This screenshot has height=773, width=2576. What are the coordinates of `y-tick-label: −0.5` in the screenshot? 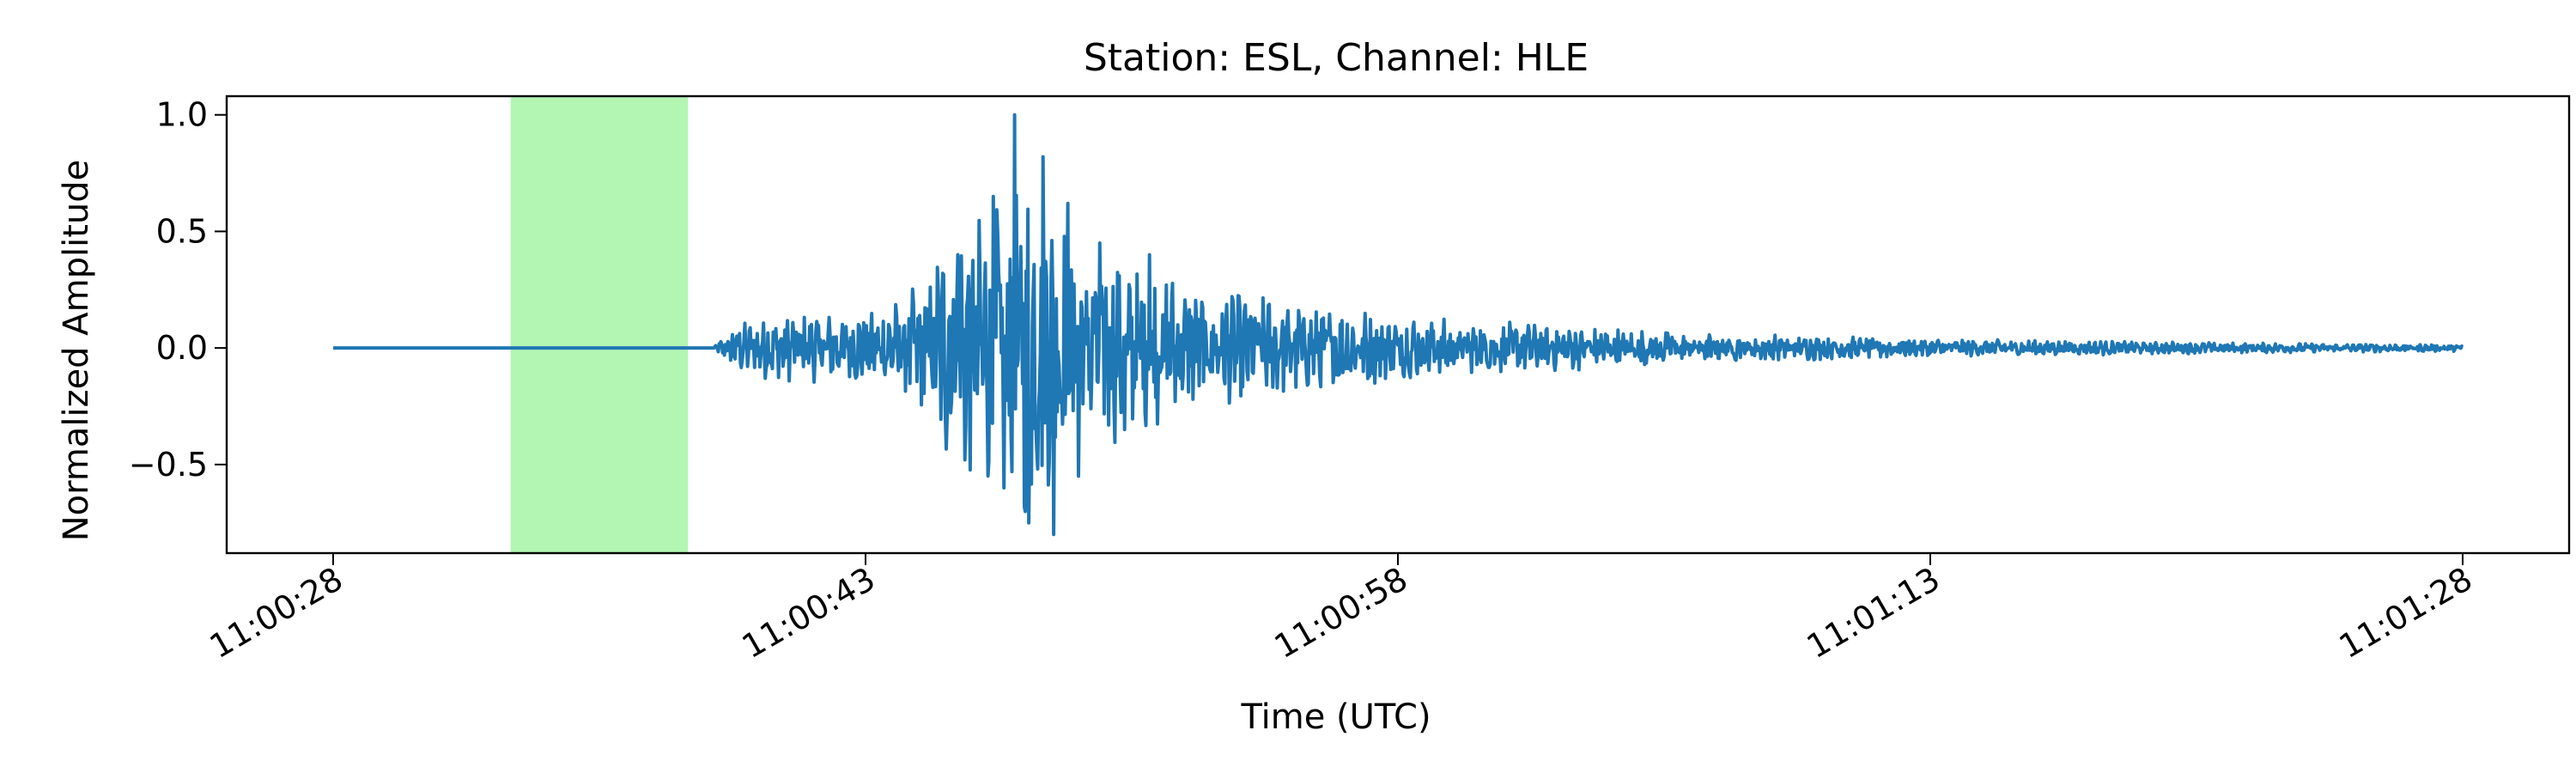 It's located at (169, 465).